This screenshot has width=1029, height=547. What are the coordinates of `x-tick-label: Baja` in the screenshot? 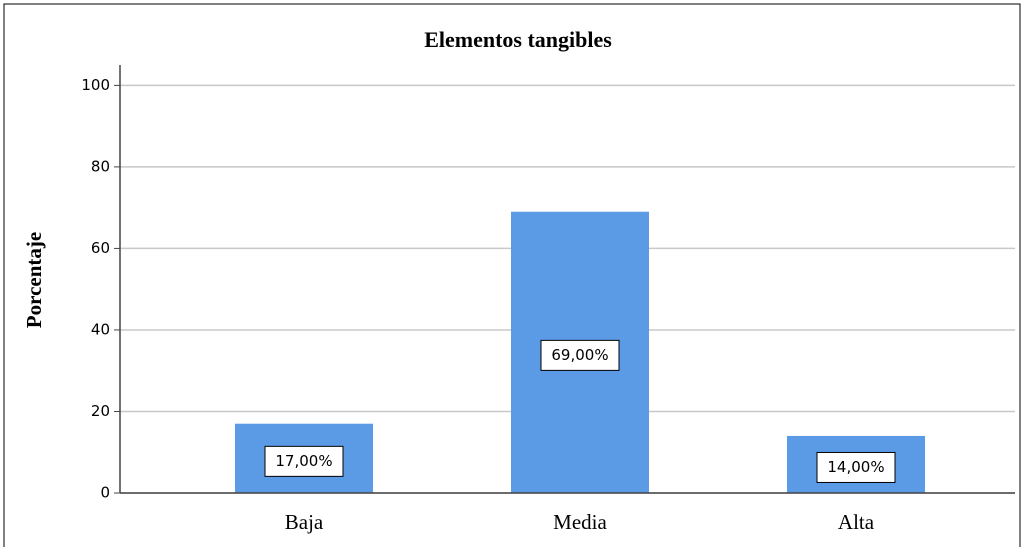 It's located at (304, 522).